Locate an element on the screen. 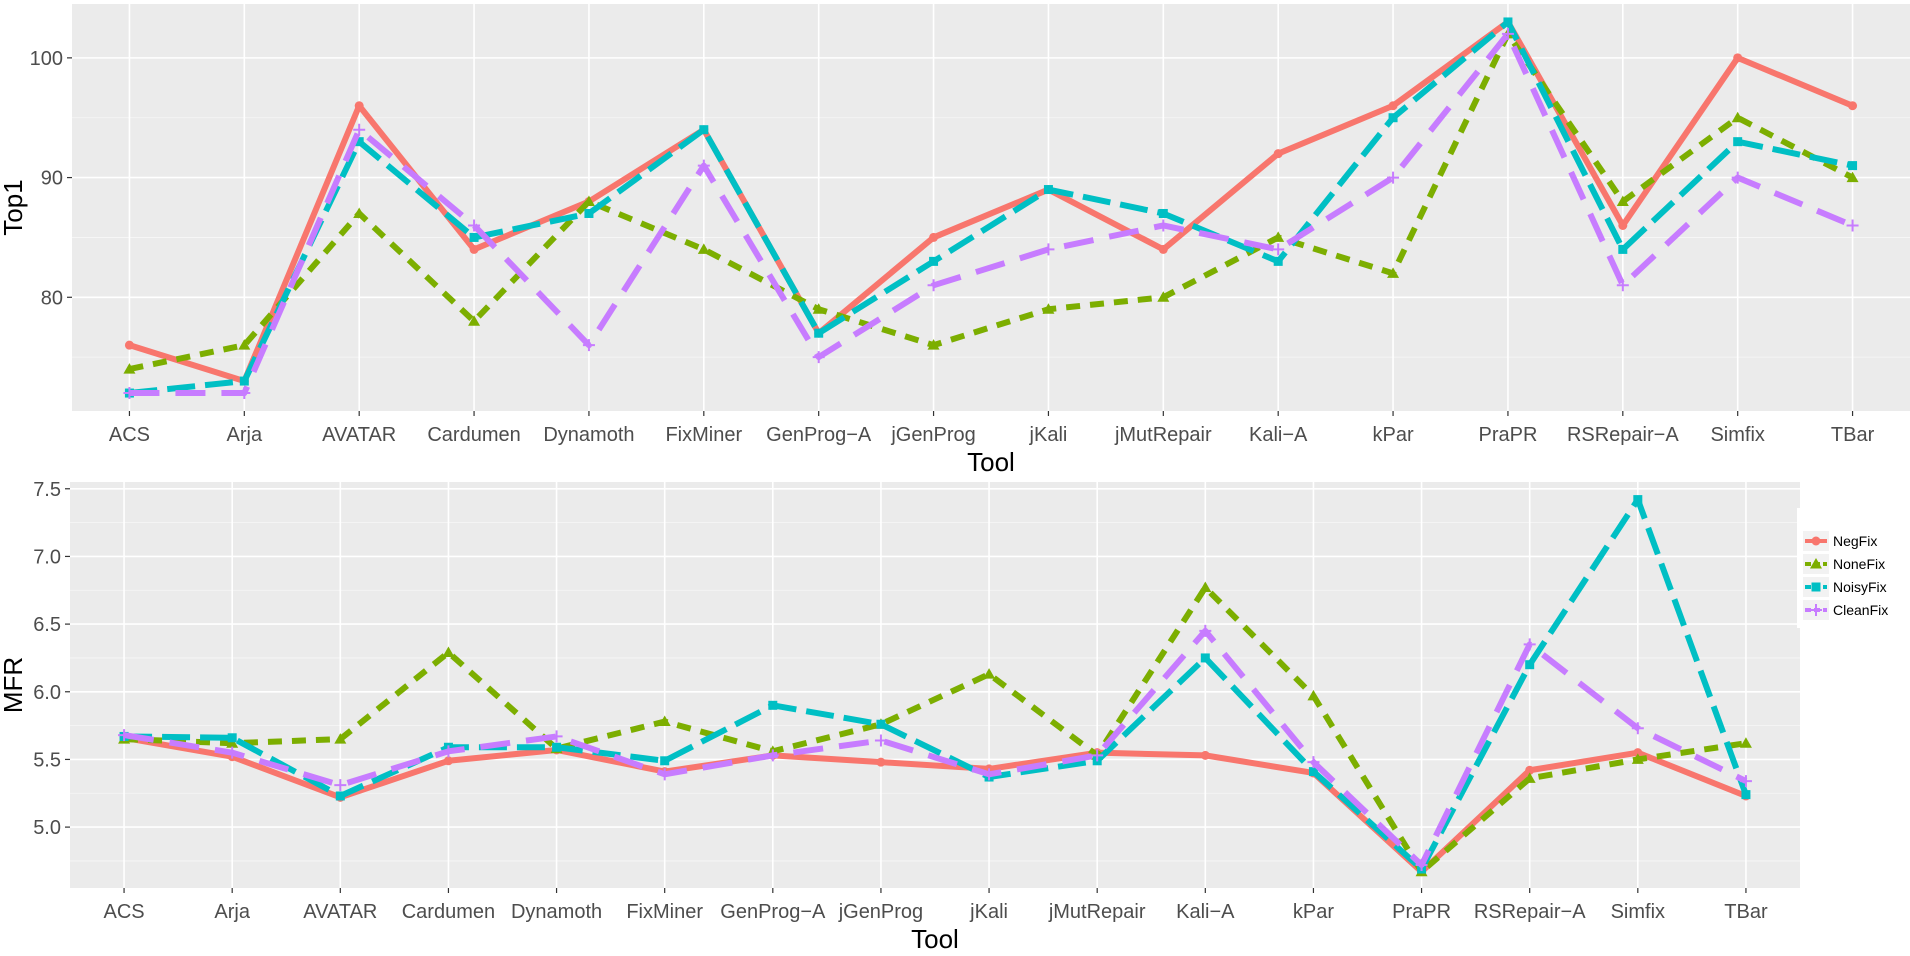 The image size is (1910, 956). legend: NegFix NoneFix NoisyFix CleanFix is located at coordinates (1851, 568).